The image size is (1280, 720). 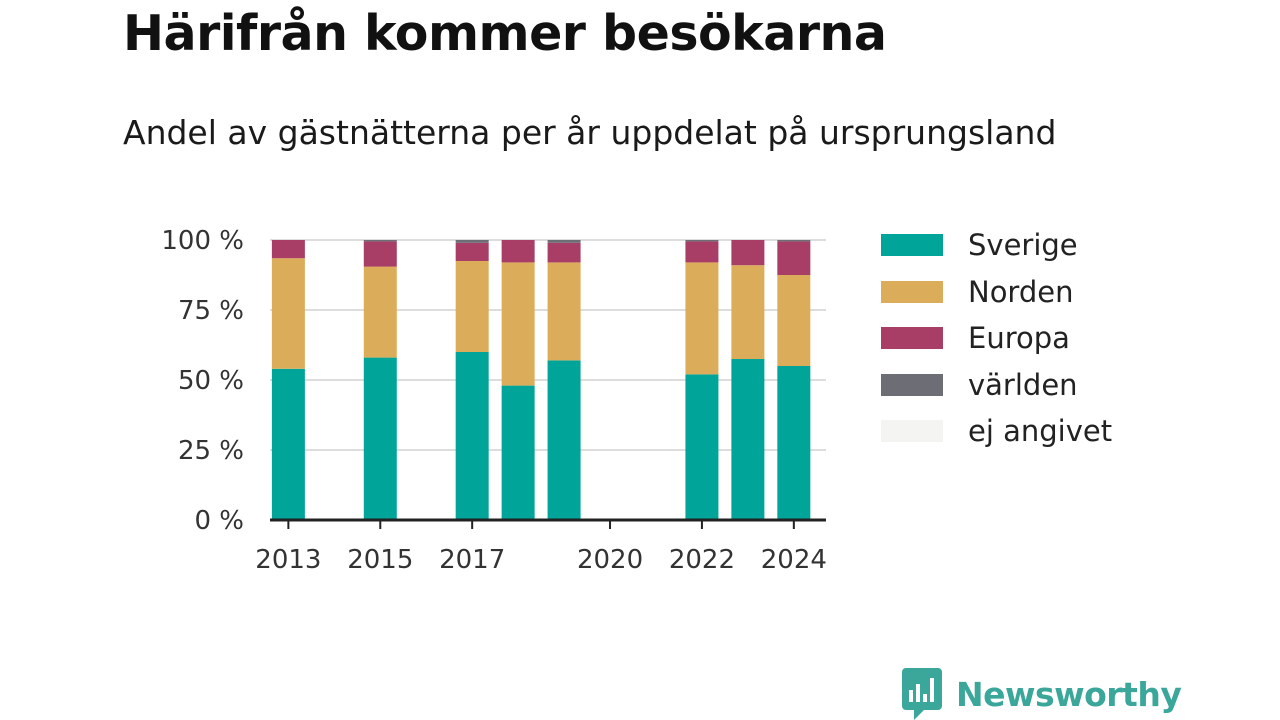 I want to click on y-axis-labels: 0 % 25 % 50 % 75 % 100 %, so click(x=202, y=381).